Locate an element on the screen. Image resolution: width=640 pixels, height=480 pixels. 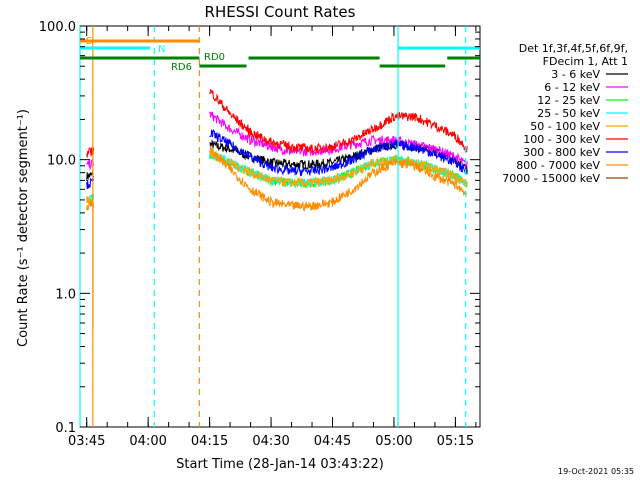
y-axis-label: Count Rate (s⁻¹ detector segment⁻¹) is located at coordinates (23, 228).